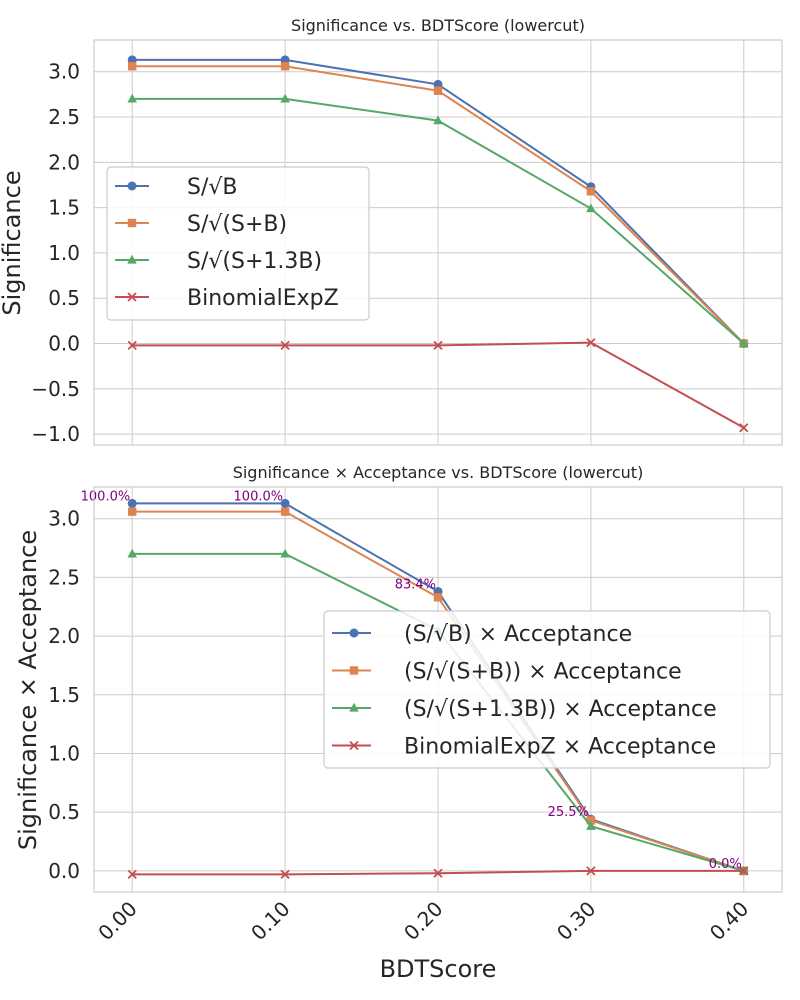 The width and height of the screenshot is (800, 1000). I want to click on y-tick-label: −1.0, so click(55, 434).